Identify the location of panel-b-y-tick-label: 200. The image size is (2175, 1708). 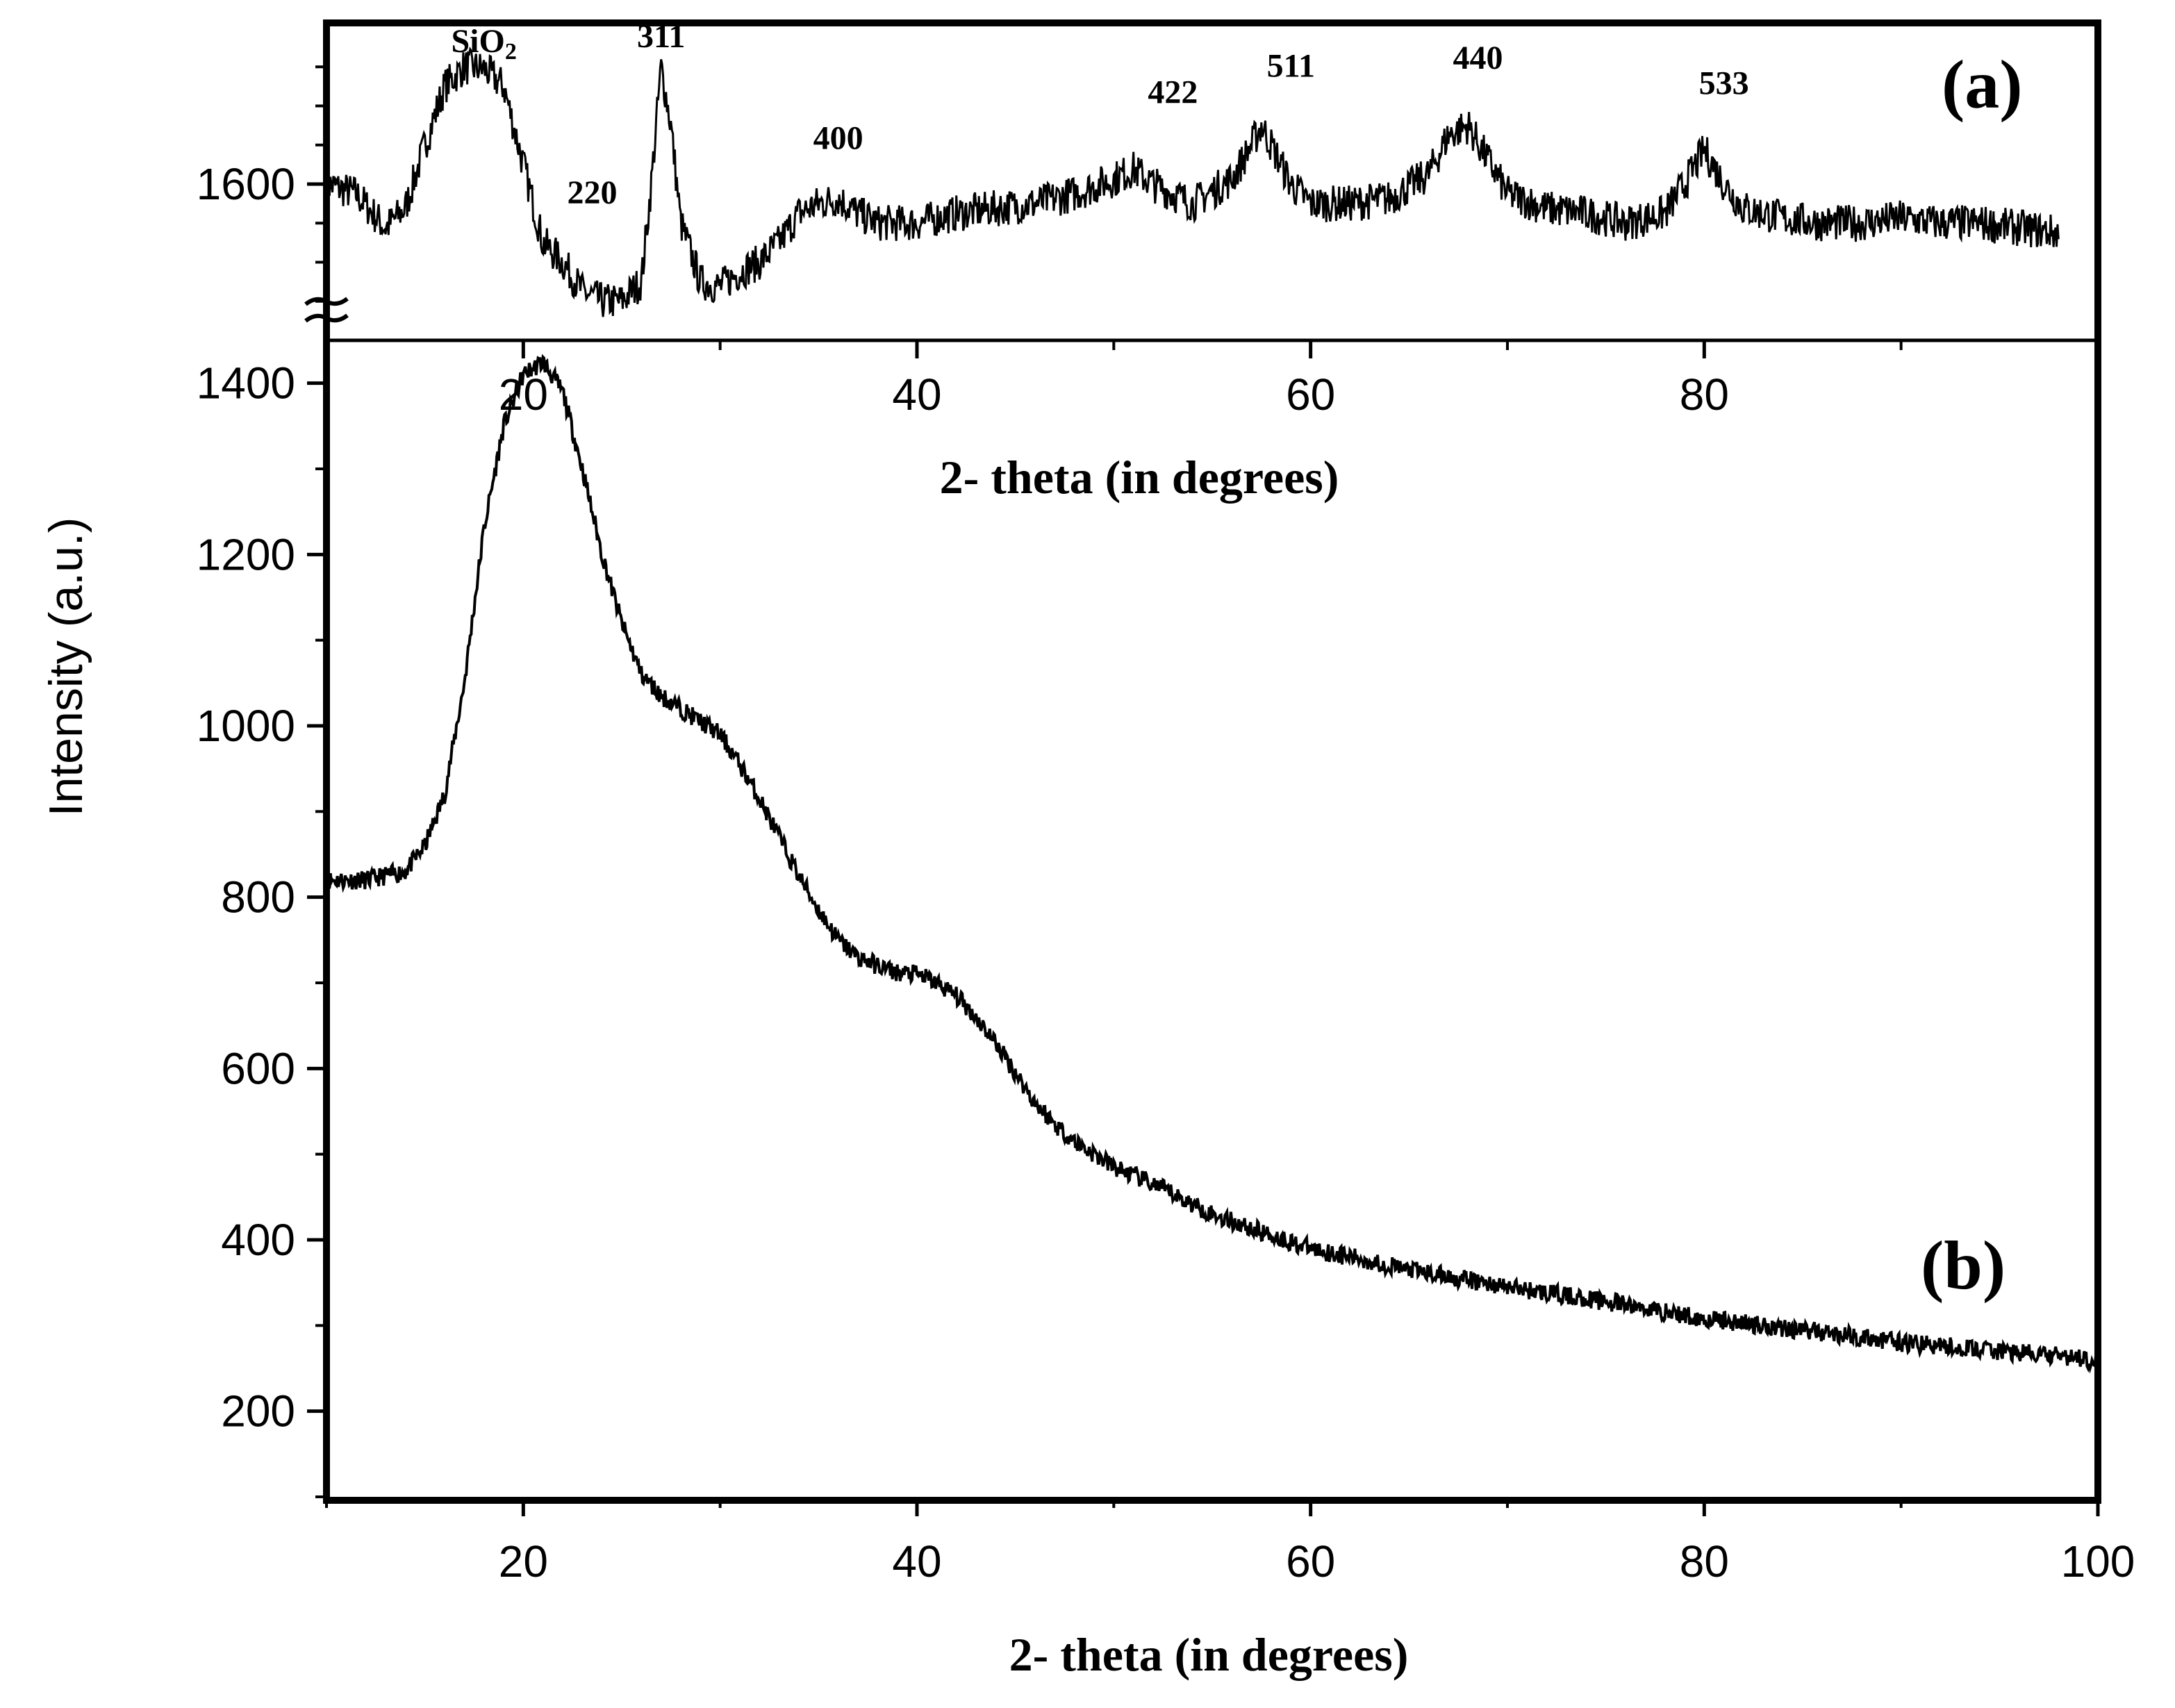
(258, 1411).